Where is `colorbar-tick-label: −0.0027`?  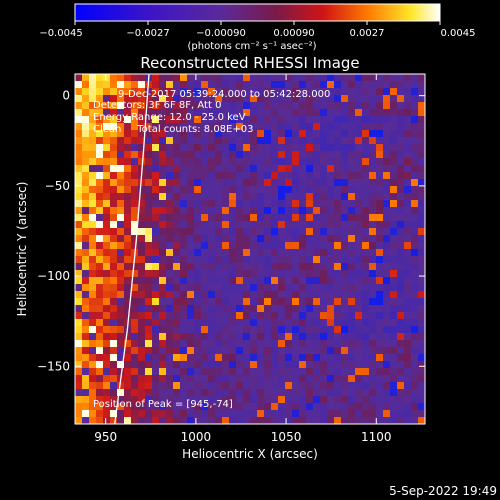
colorbar-tick-label: −0.0027 is located at coordinates (147, 33).